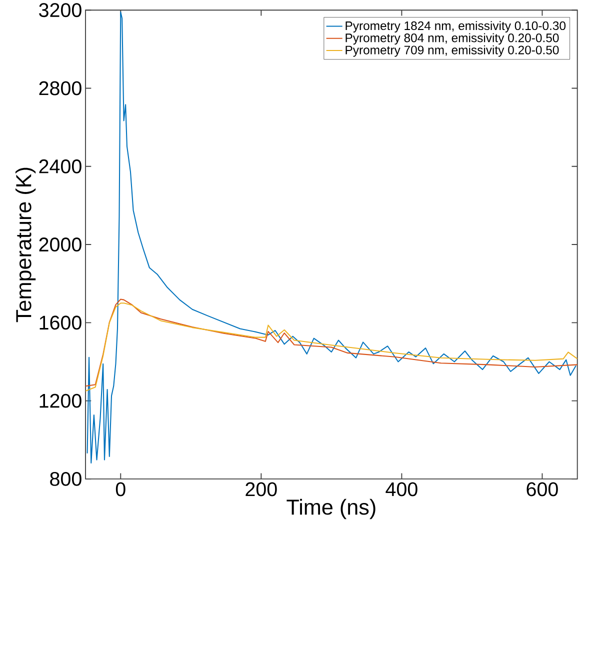 The image size is (606, 645). What do you see at coordinates (60, 166) in the screenshot?
I see `y-tick-label: 2400` at bounding box center [60, 166].